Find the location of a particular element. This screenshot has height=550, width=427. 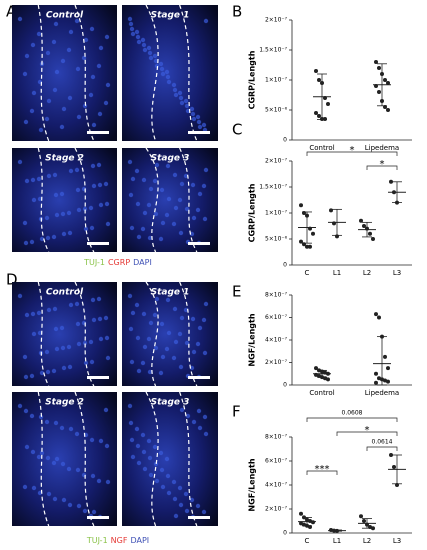

significance-label: 0.0608 is located at coordinates (352, 413).